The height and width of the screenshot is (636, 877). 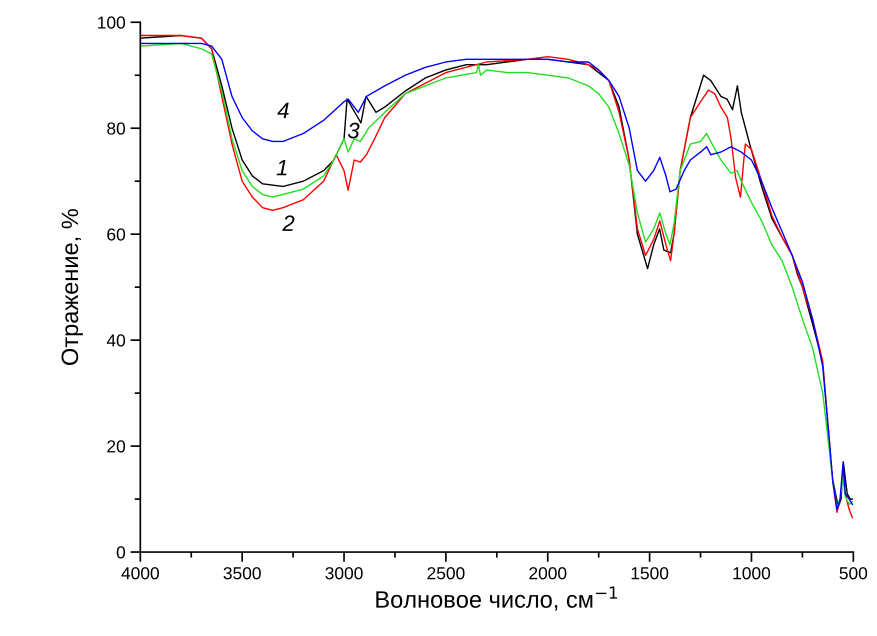 I want to click on y-tick-label: 20, so click(x=116, y=446).